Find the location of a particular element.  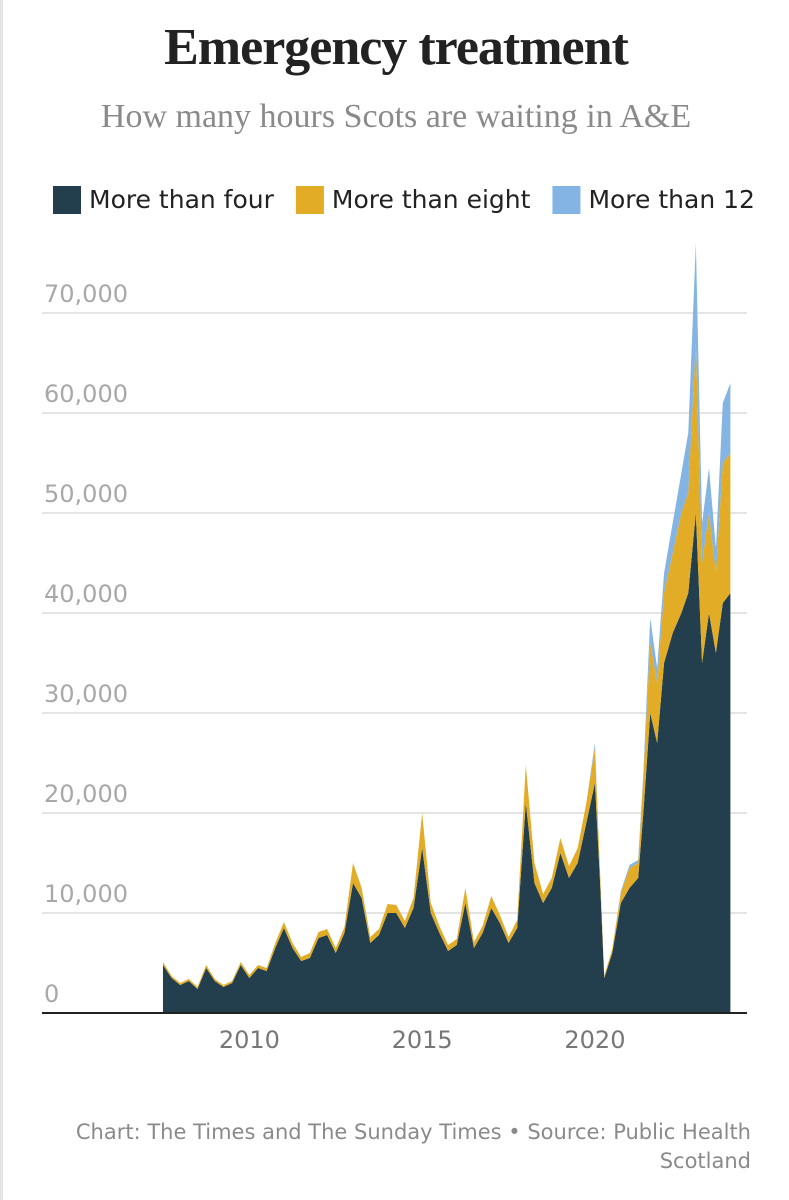

y-tick-label: 40,000 is located at coordinates (86, 594).